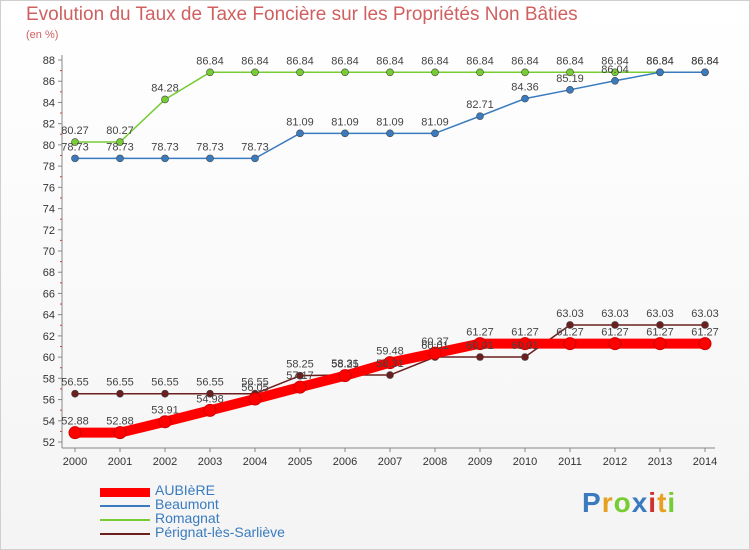  What do you see at coordinates (187, 518) in the screenshot?
I see `legend-label: Romagnat` at bounding box center [187, 518].